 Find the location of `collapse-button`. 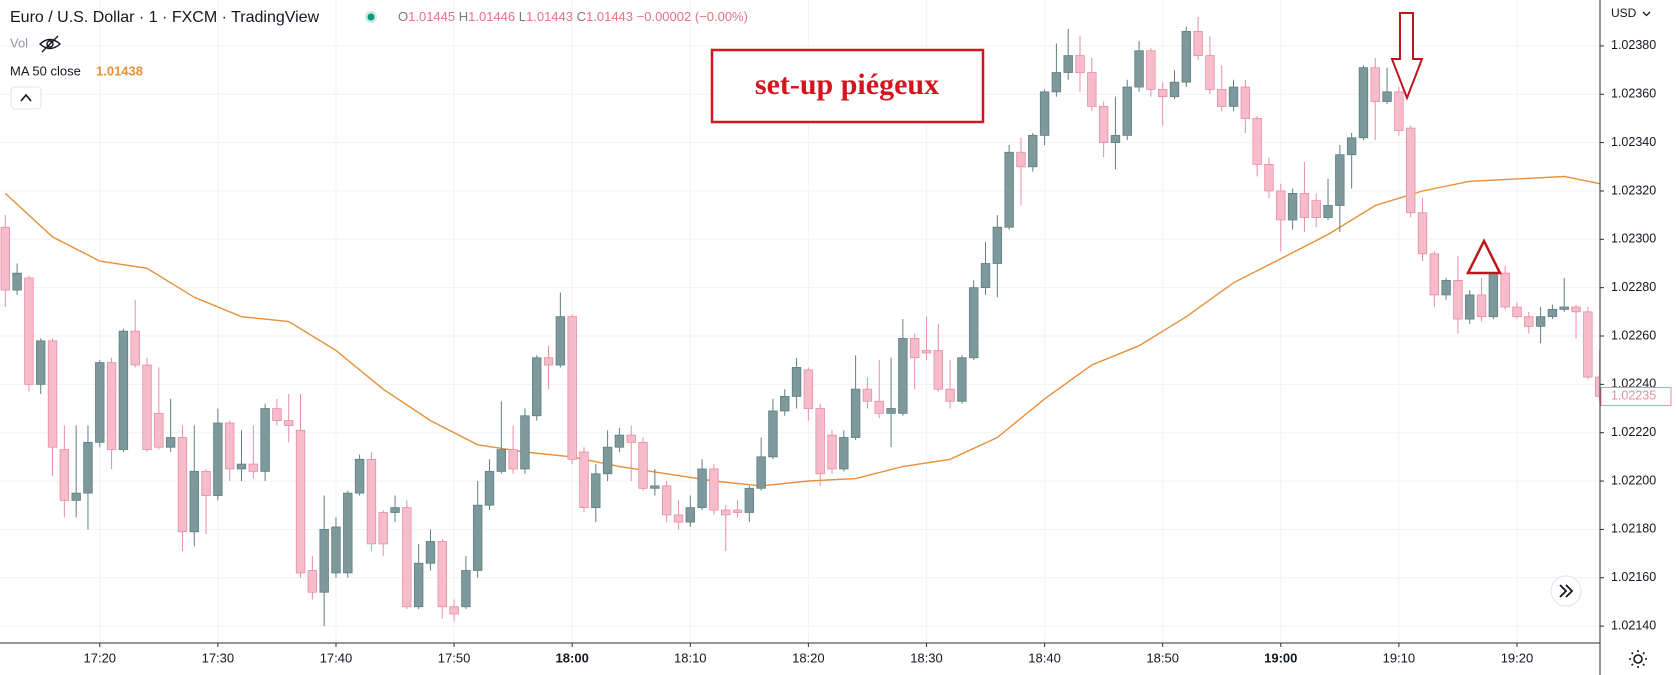

collapse-button is located at coordinates (26, 98).